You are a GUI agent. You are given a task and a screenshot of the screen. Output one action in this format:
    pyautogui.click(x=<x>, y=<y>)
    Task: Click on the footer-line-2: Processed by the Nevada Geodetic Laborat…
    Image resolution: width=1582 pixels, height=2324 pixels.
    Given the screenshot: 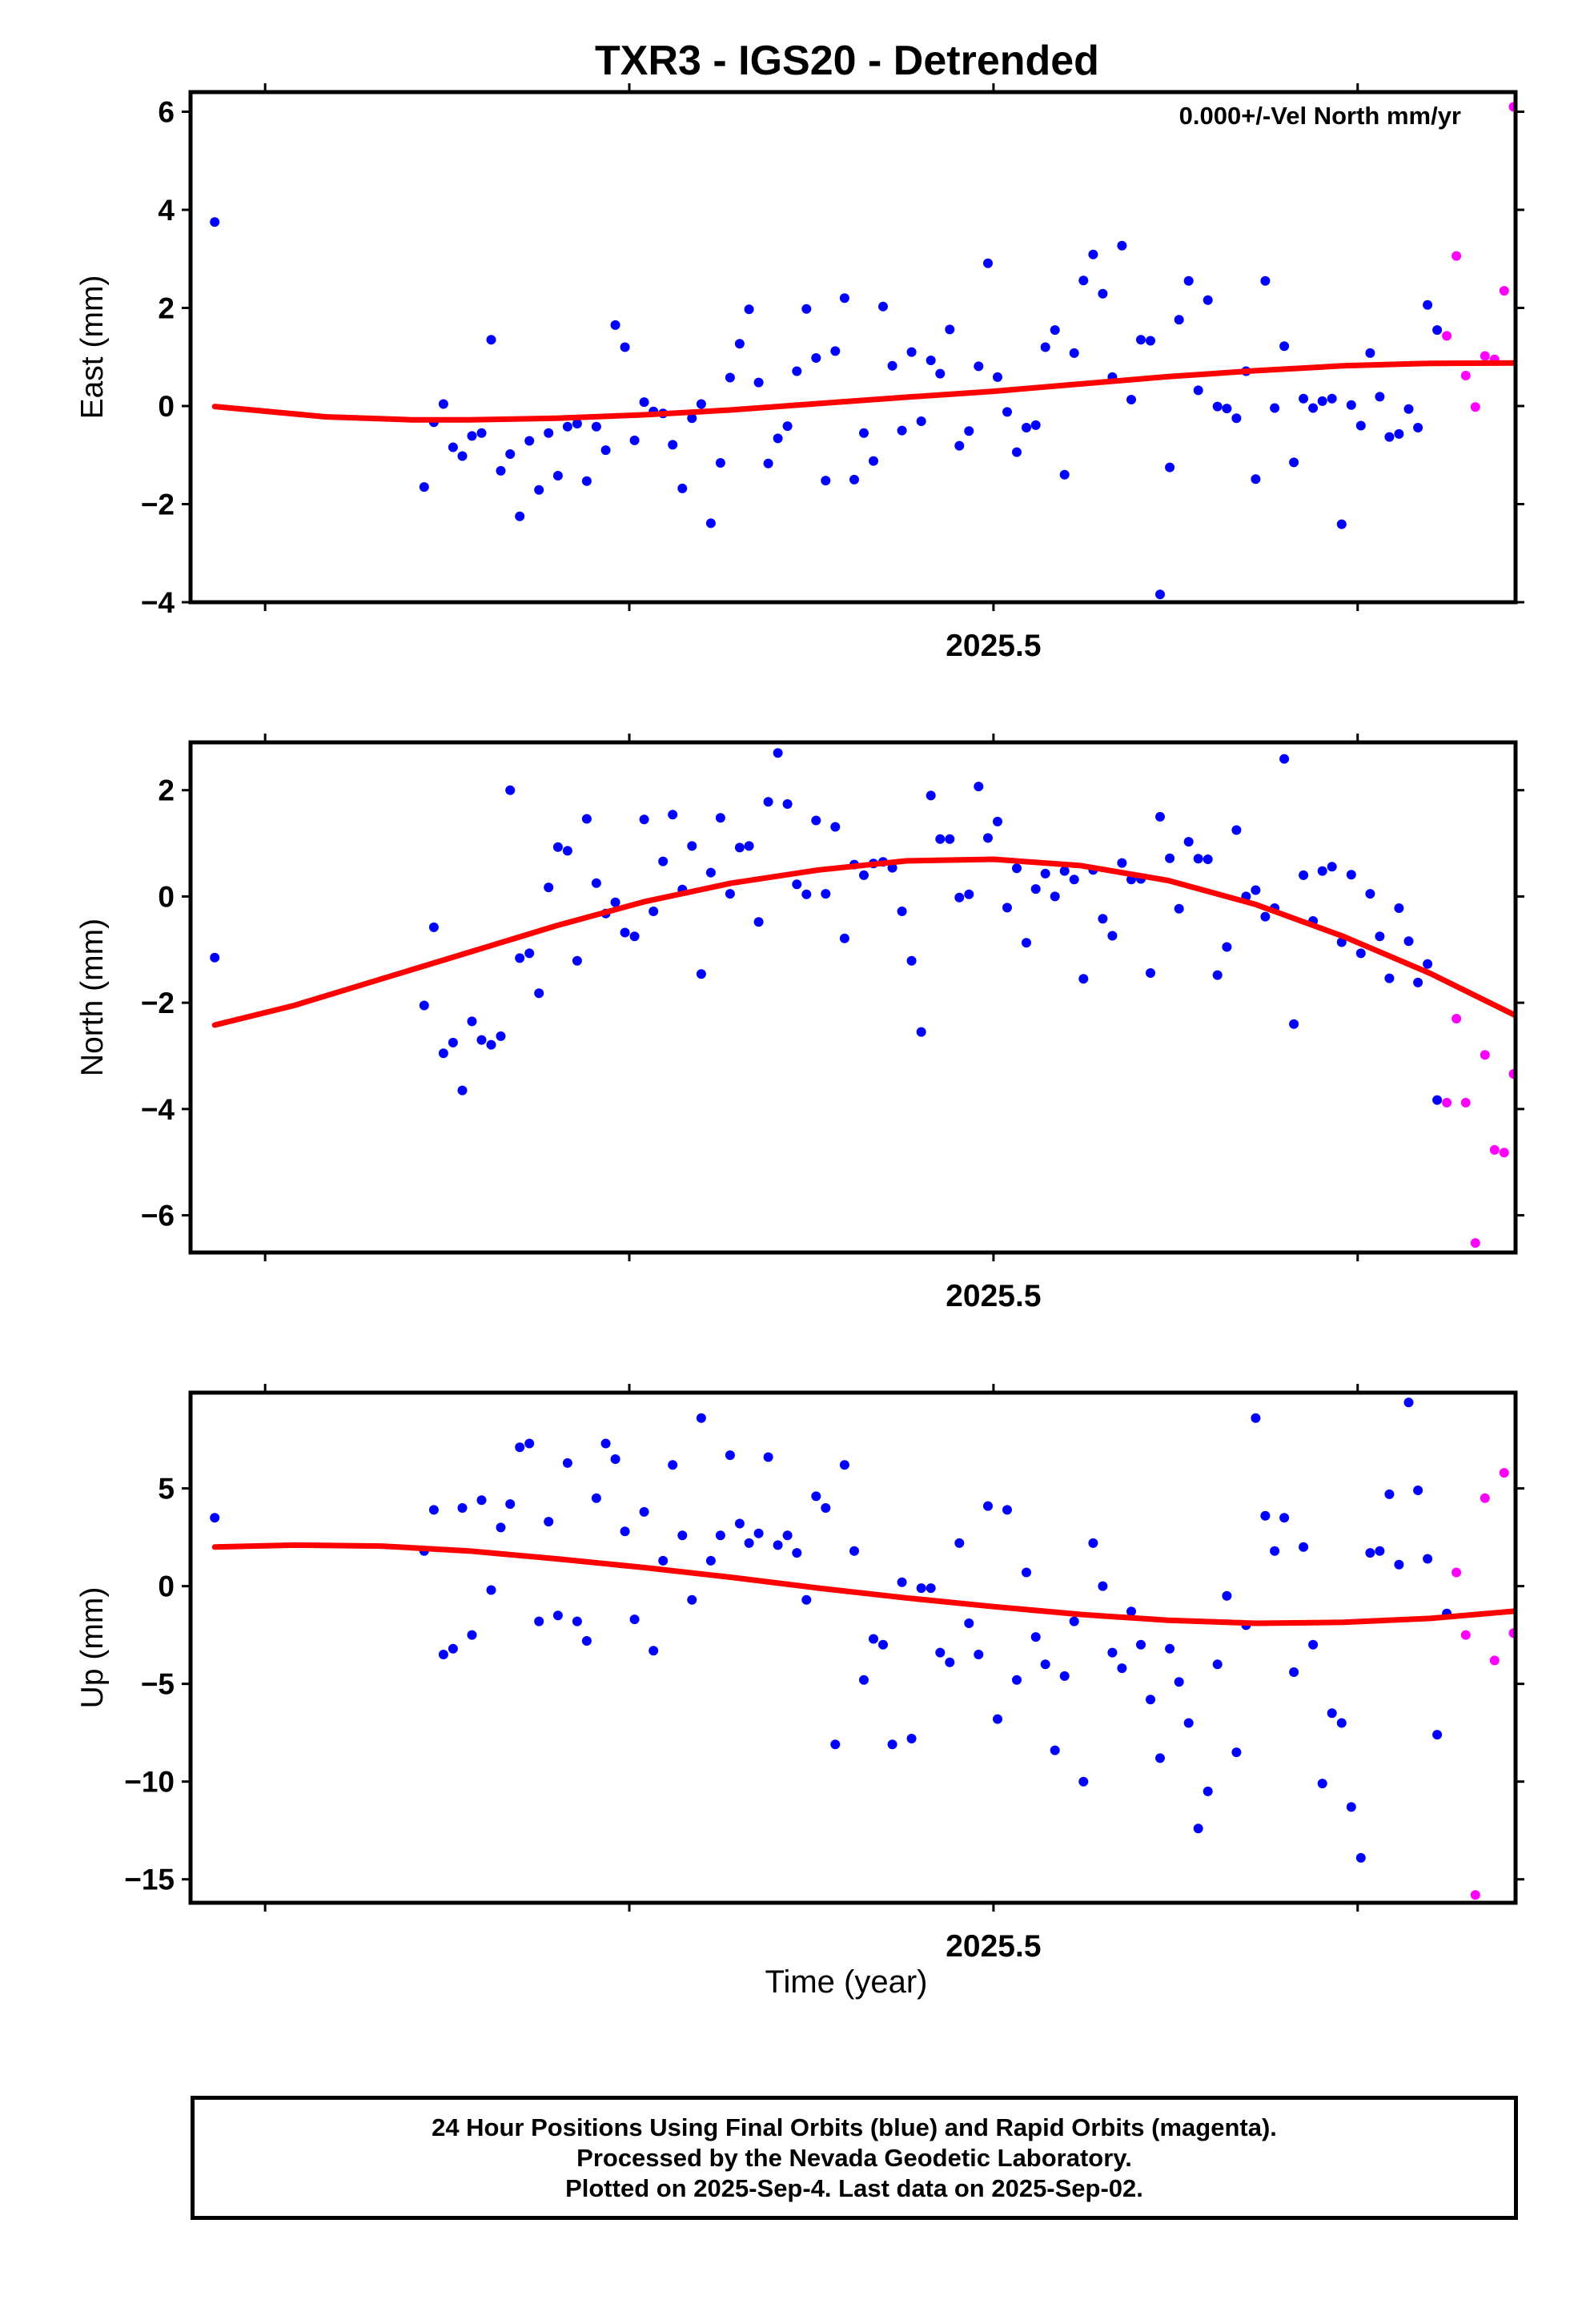 What is the action you would take?
    pyautogui.click(x=854, y=2157)
    